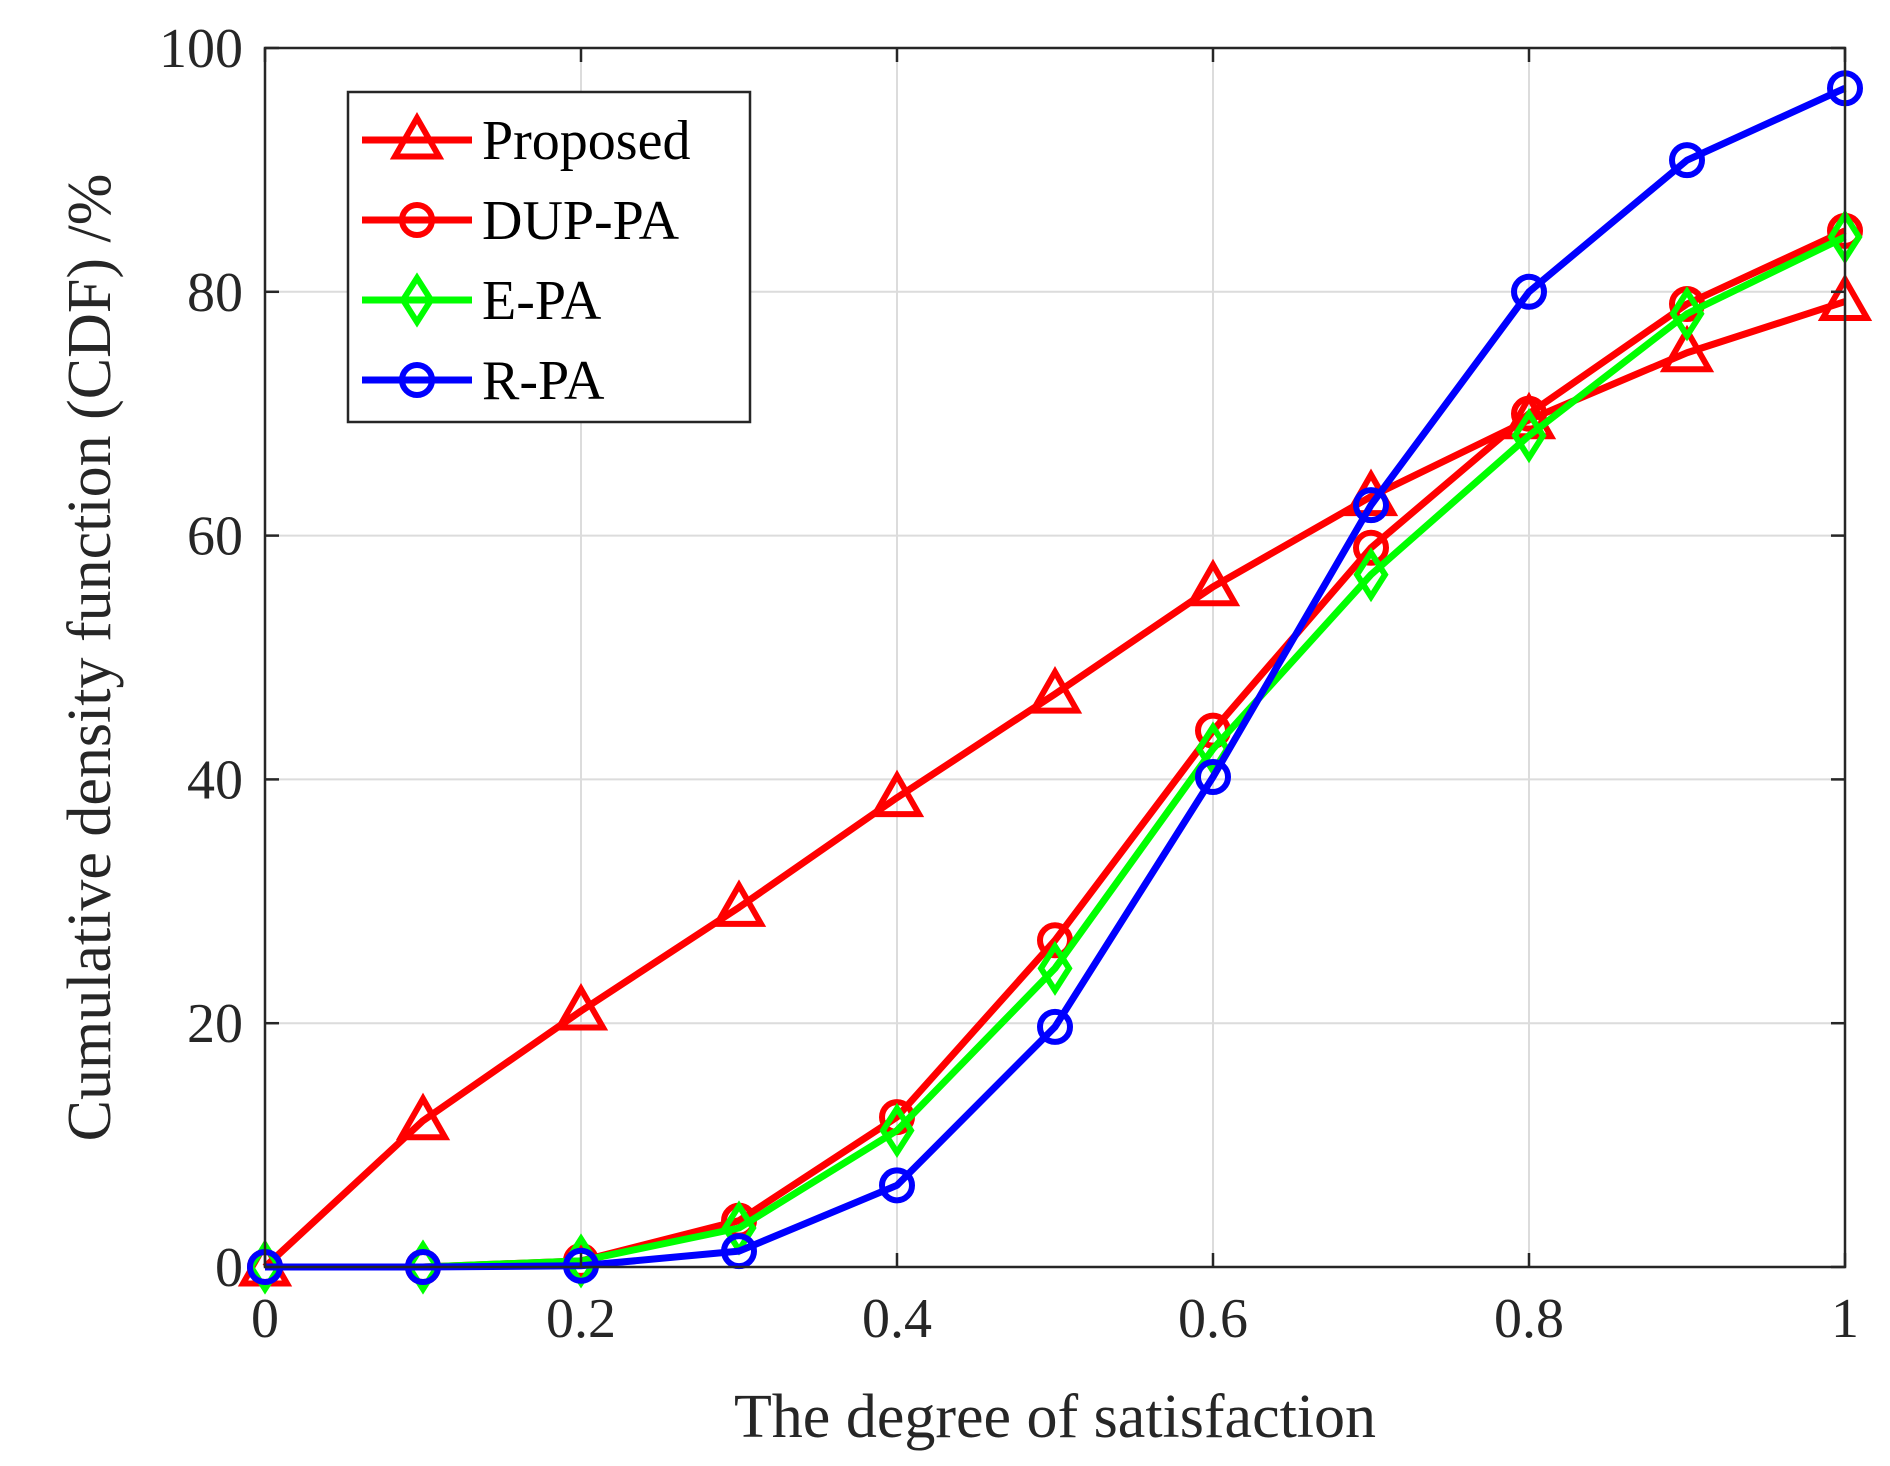 Image resolution: width=1890 pixels, height=1466 pixels. I want to click on legend: Proposed DUP-PA E-PA R-PA, so click(549, 257).